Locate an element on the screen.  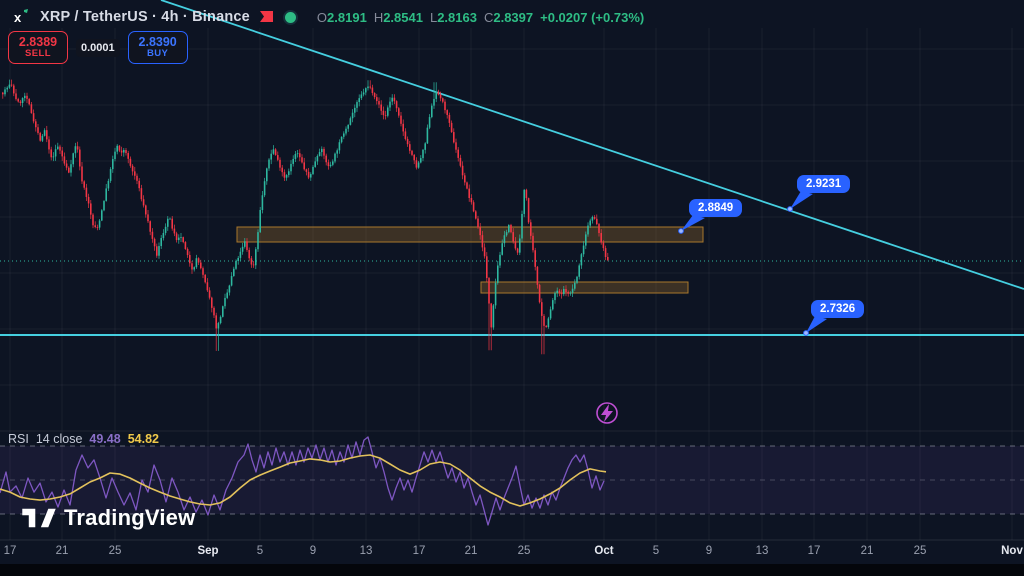
time-tick: Oct is located at coordinates (604, 551).